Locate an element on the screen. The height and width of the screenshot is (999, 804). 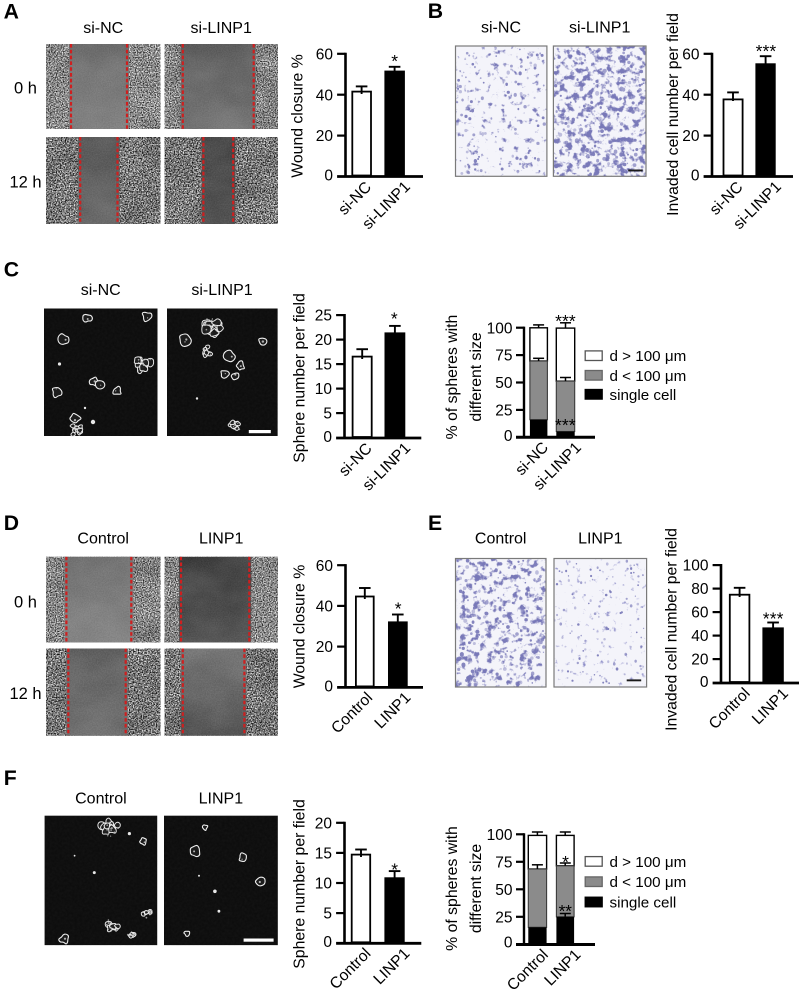
svg-text: D is located at coordinates (11, 523).